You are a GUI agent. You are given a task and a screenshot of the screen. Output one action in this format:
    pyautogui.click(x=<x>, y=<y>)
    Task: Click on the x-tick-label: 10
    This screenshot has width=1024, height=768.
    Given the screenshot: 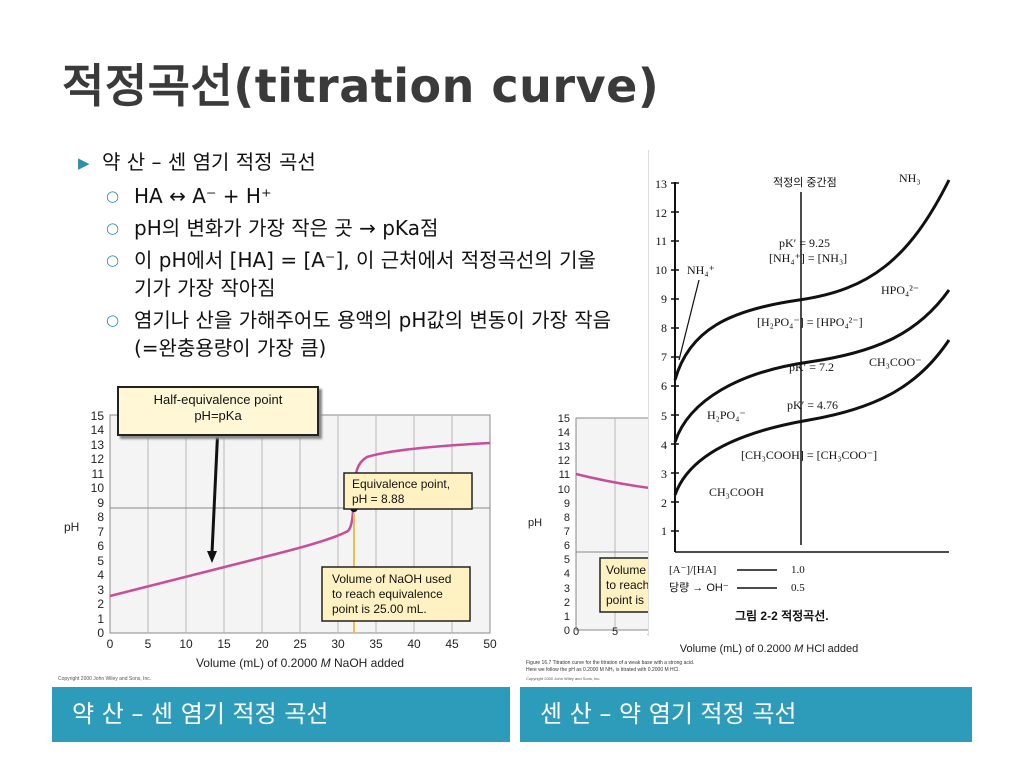 What is the action you would take?
    pyautogui.click(x=186, y=644)
    